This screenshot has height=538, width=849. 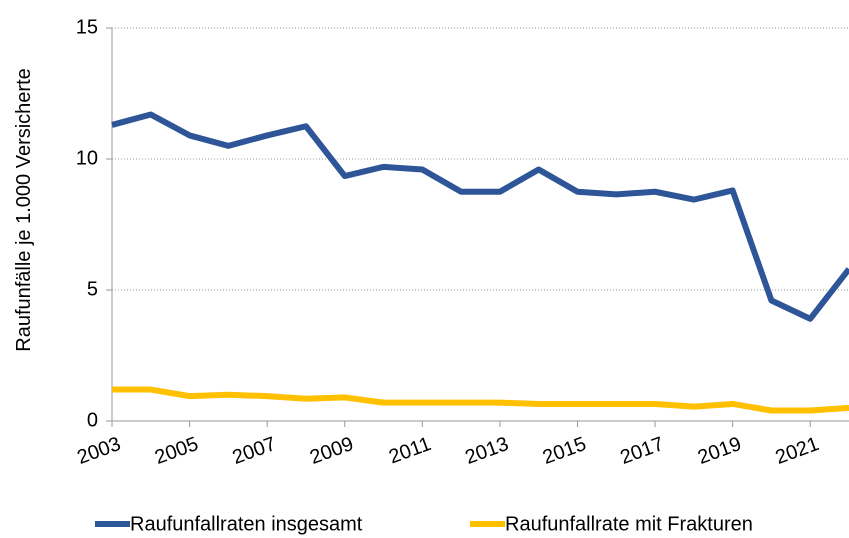 What do you see at coordinates (87, 27) in the screenshot?
I see `y-tick-label: 15` at bounding box center [87, 27].